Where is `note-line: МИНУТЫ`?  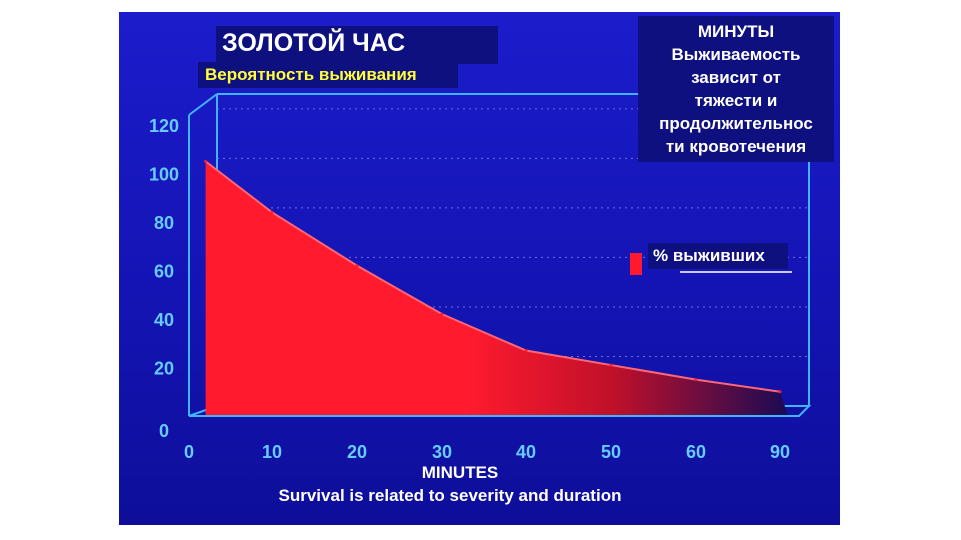 note-line: МИНУТЫ is located at coordinates (736, 31).